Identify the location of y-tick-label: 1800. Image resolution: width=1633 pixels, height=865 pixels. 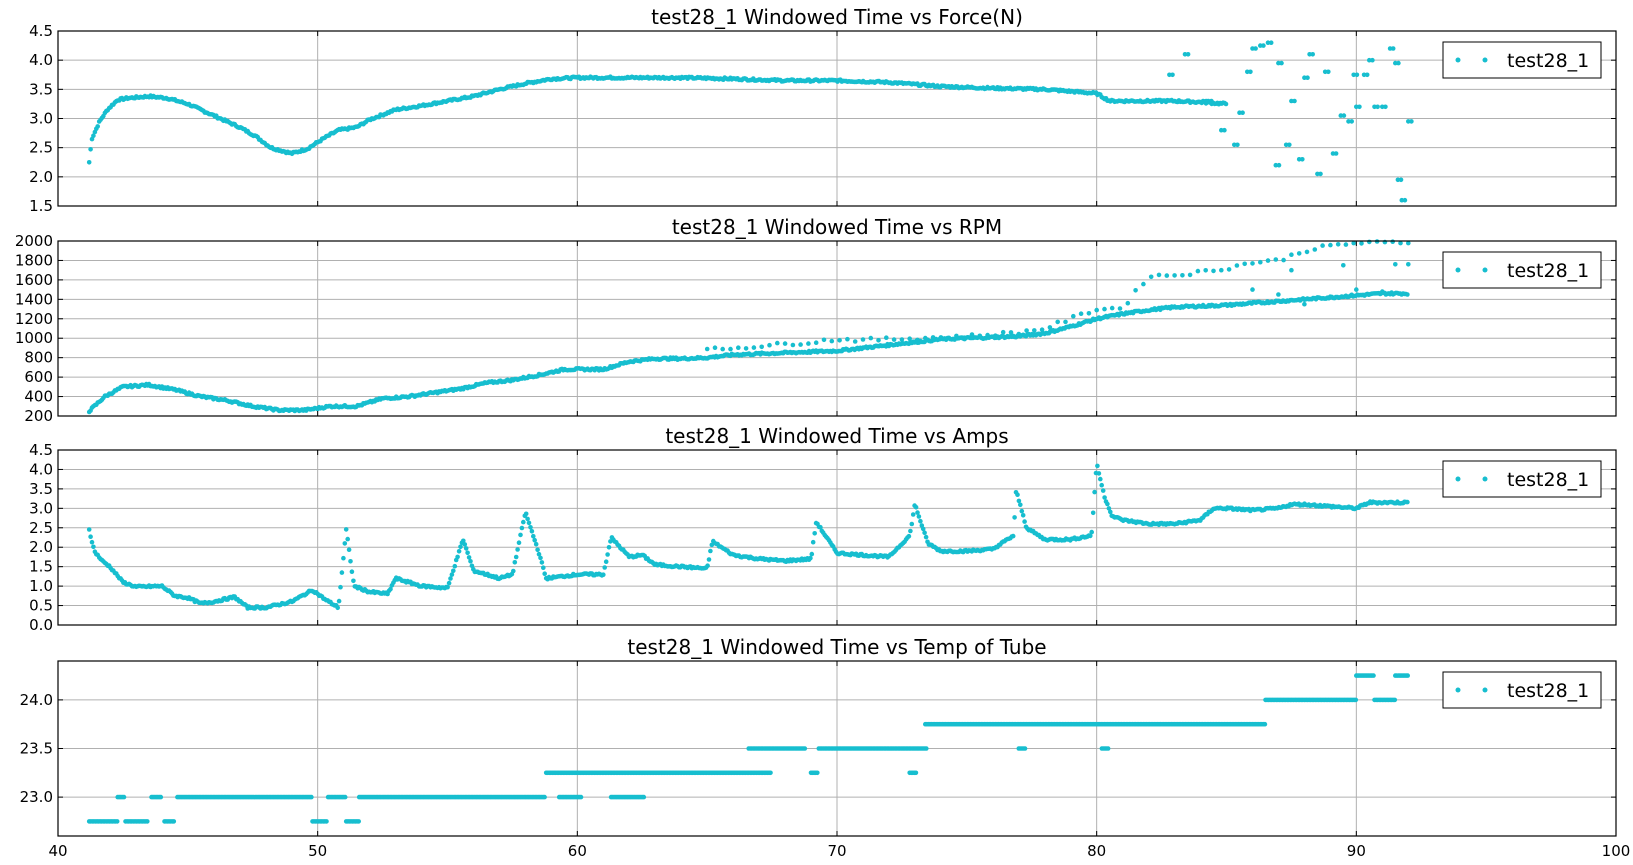
(34, 260).